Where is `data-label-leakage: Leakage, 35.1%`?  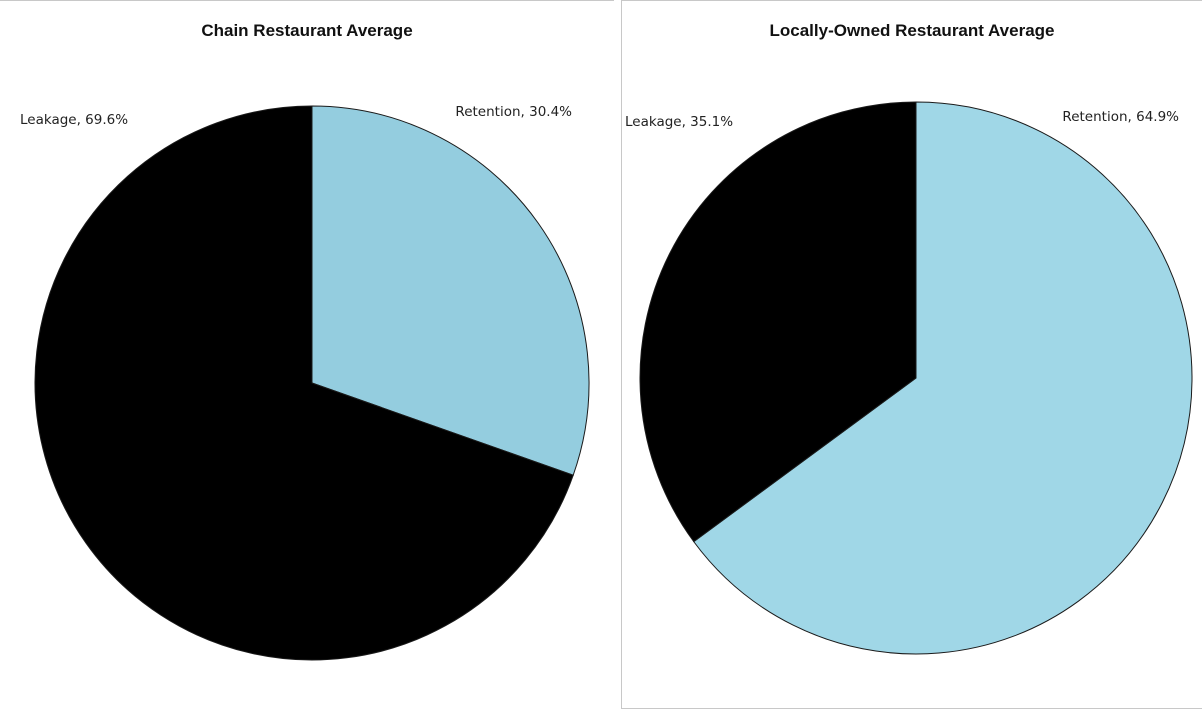 data-label-leakage: Leakage, 35.1% is located at coordinates (679, 122).